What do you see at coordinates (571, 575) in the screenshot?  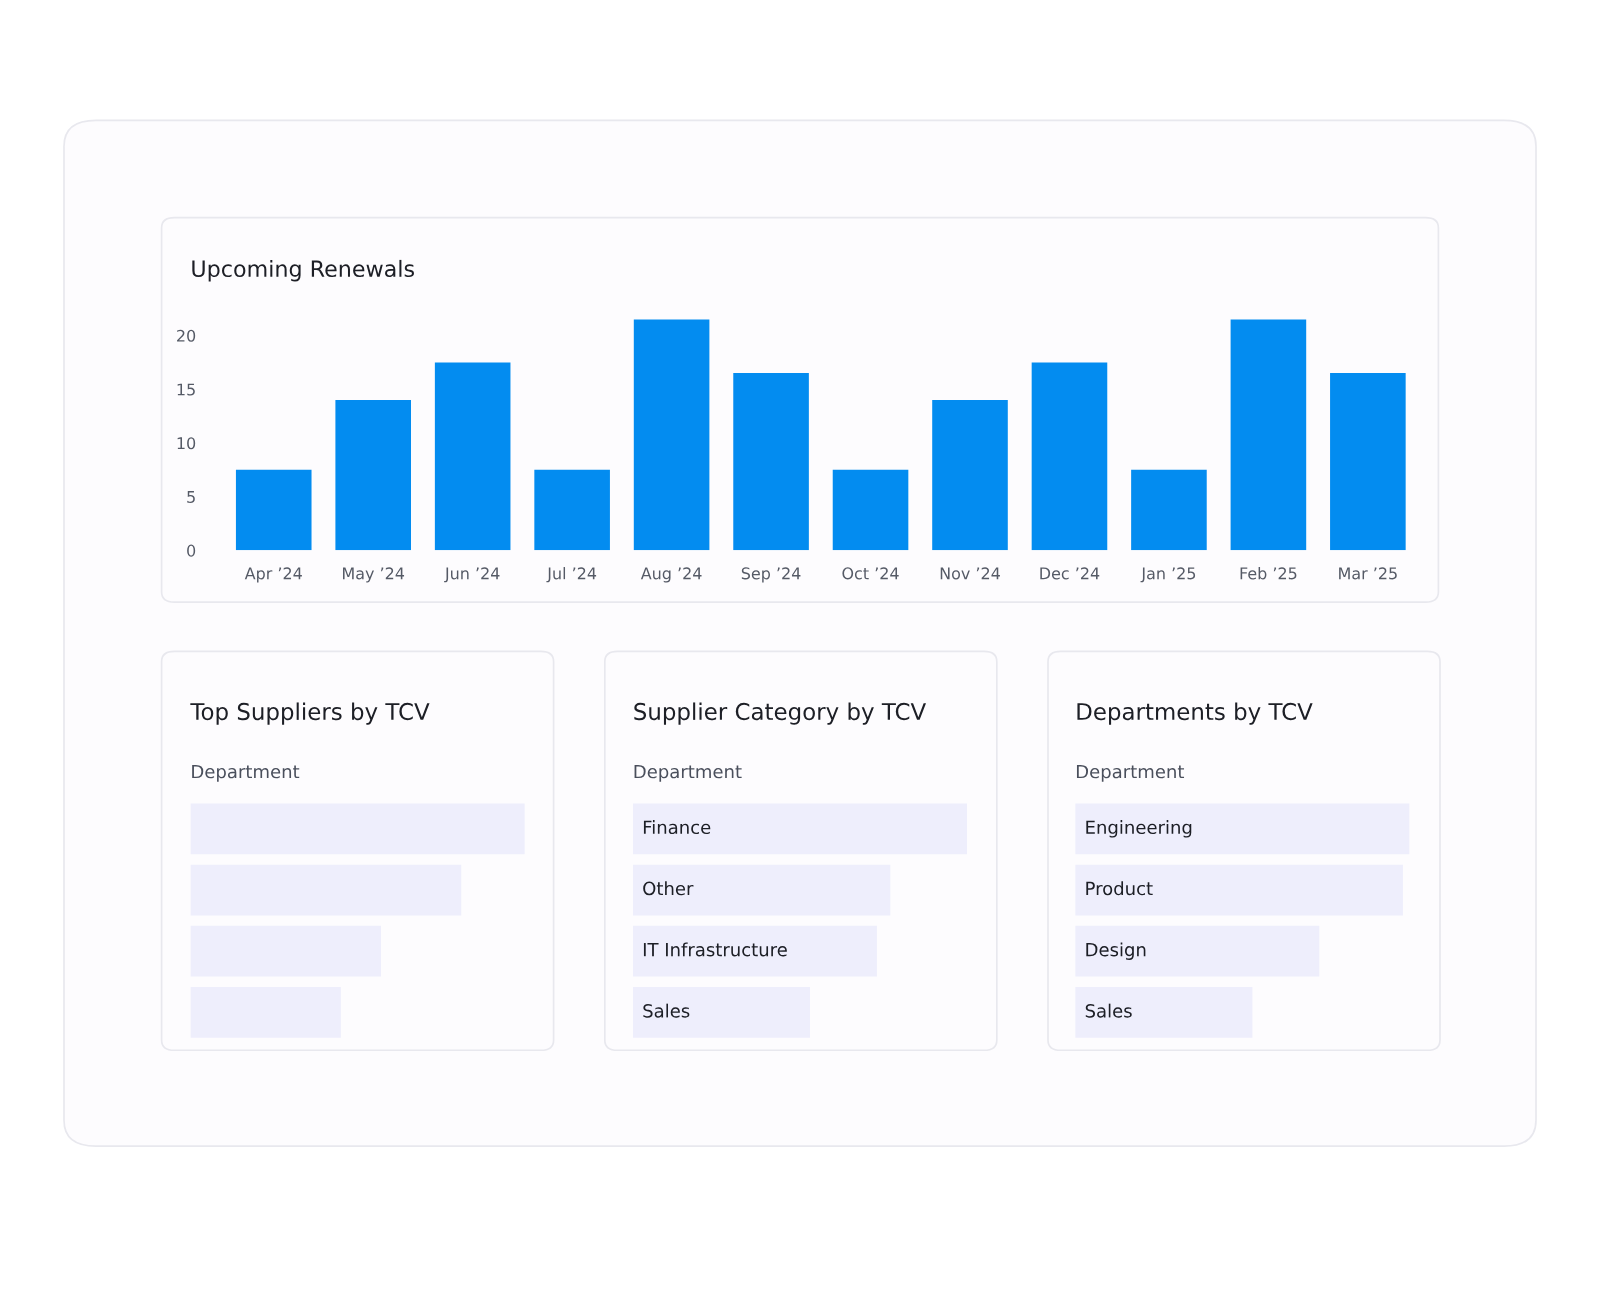 I see `x-tick-label: Jul ’24` at bounding box center [571, 575].